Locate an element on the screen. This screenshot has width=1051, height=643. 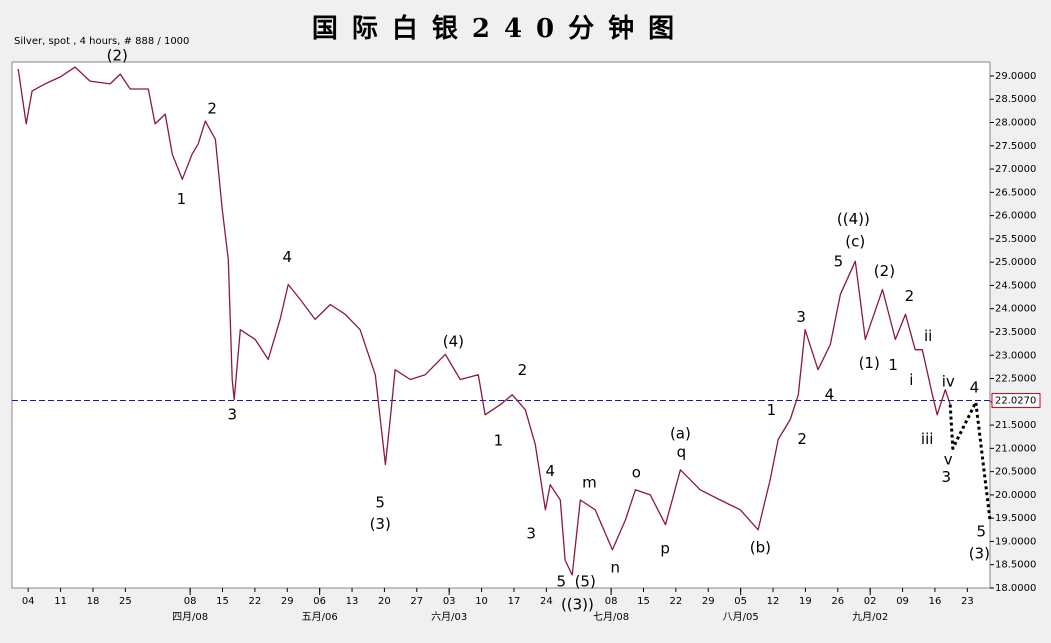
wave-label: o is located at coordinates (636, 473).